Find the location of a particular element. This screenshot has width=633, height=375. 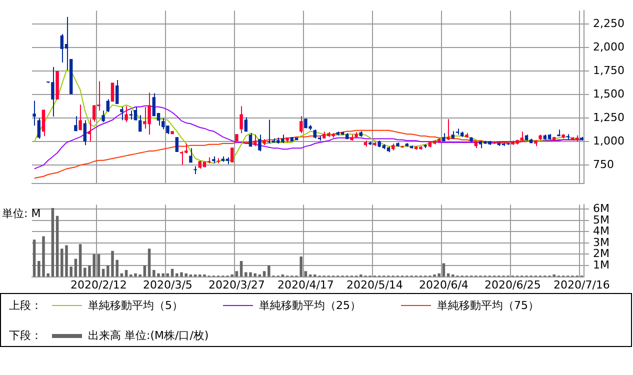

y-tick-label: 4M is located at coordinates (601, 231).